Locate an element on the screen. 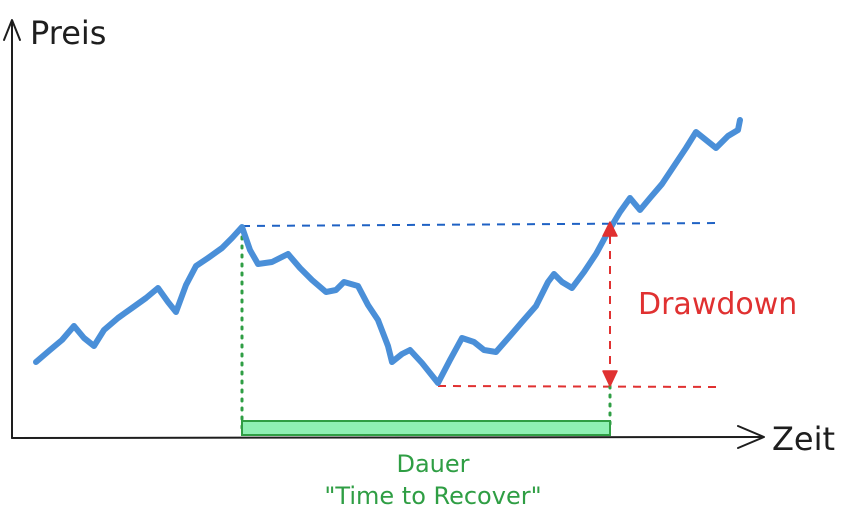 The image size is (862, 524). y-axis-arrow-icon is located at coordinates (12, 30).